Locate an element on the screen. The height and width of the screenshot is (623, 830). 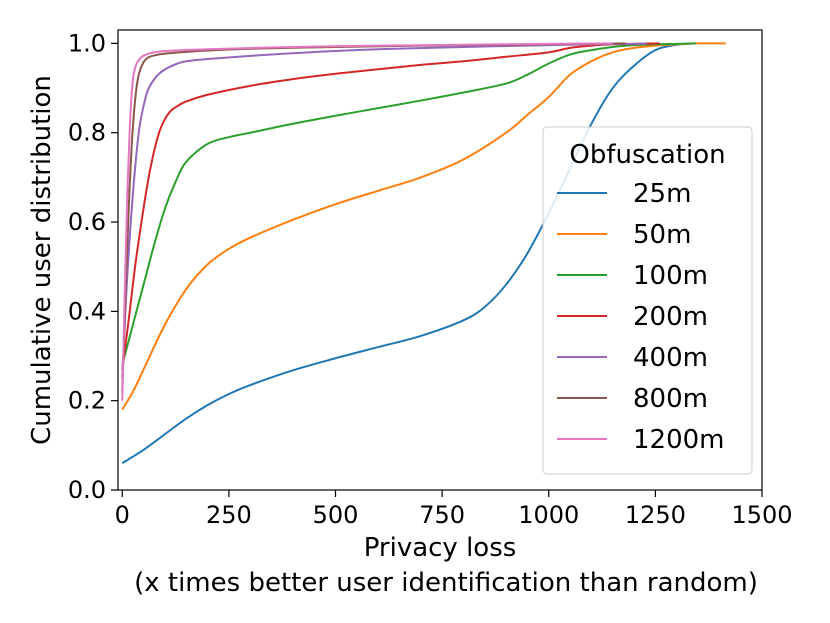
y-tick-label: 1.0 is located at coordinates (87, 43).